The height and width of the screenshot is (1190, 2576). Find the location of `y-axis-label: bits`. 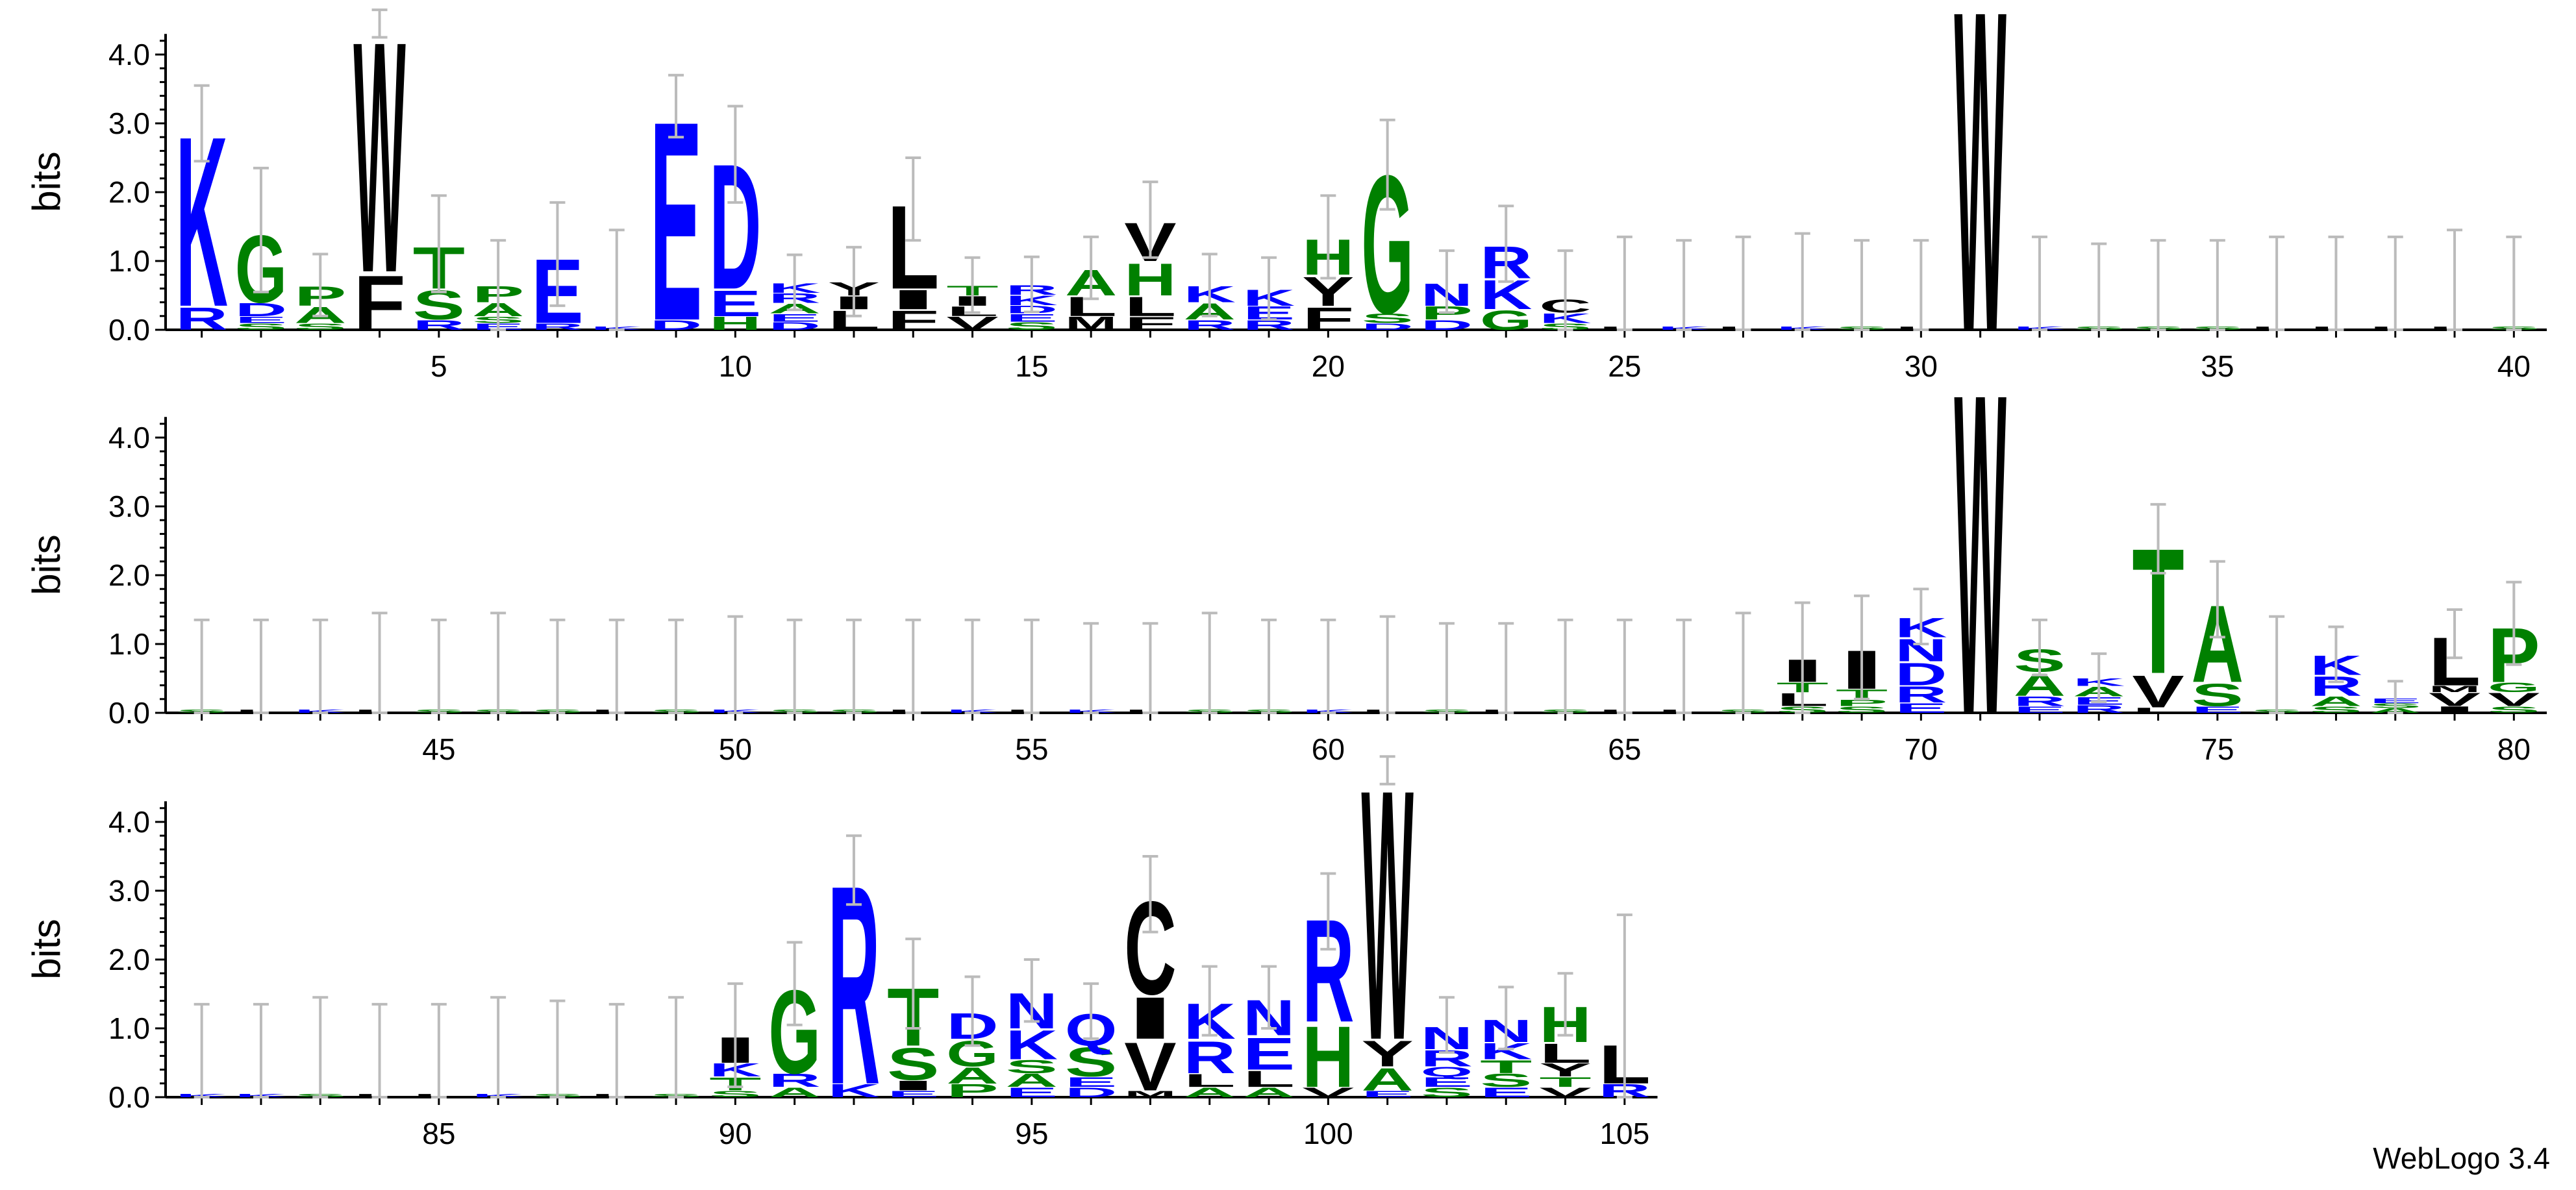

y-axis-label: bits is located at coordinates (46, 949).